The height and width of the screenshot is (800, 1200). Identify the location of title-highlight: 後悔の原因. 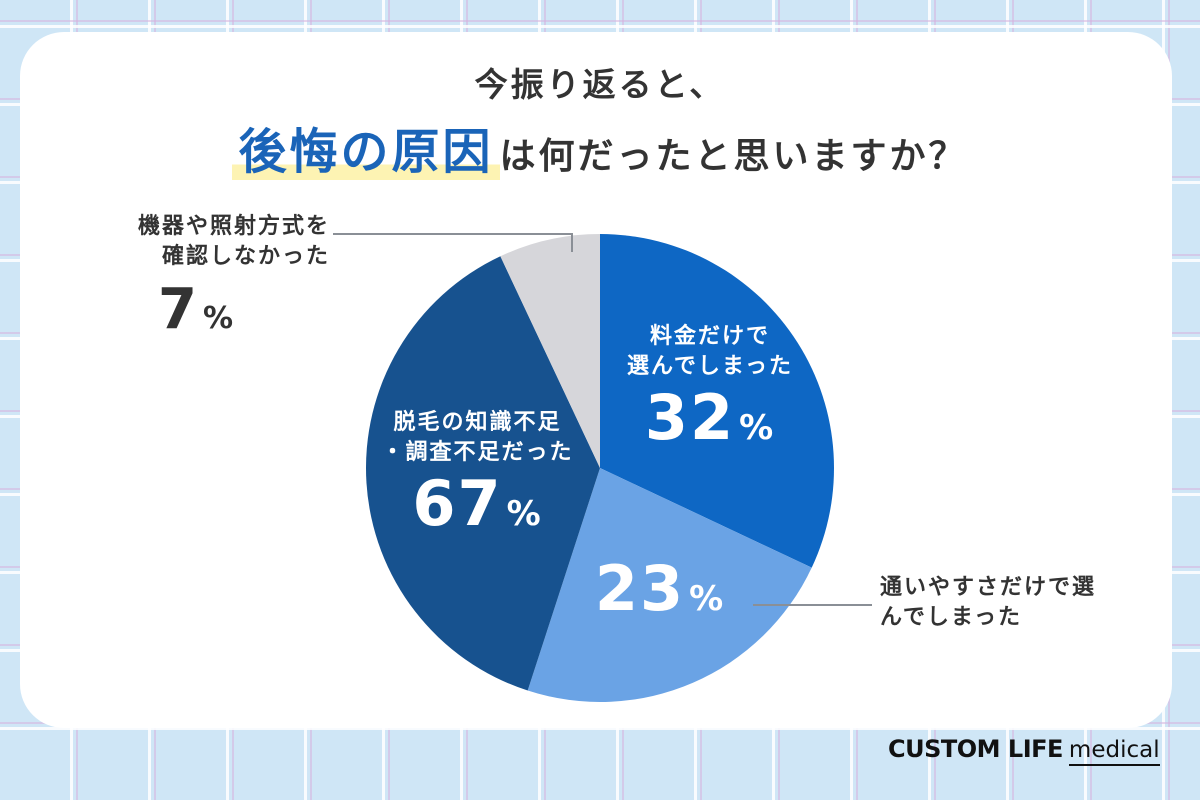
(366, 152).